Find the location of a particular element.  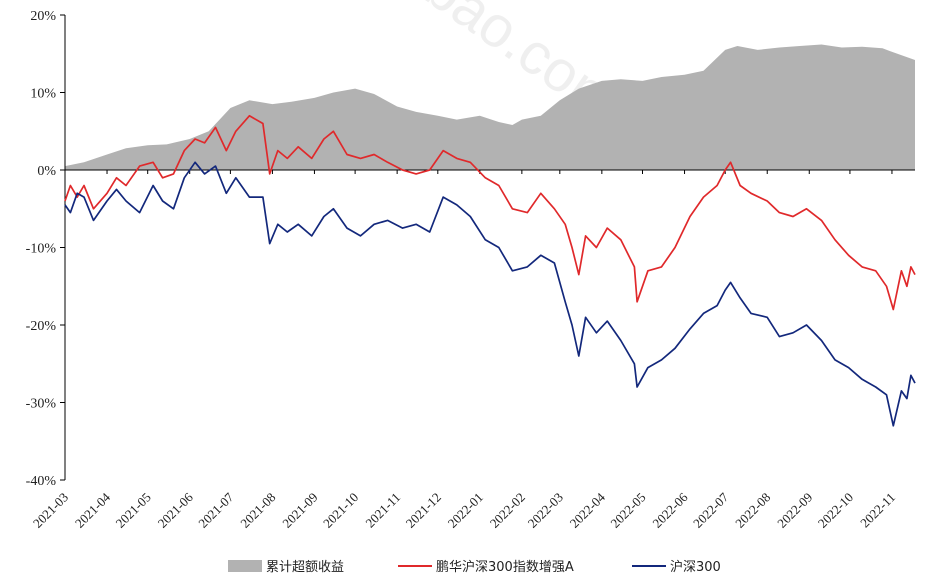

y-tick-label: 10% is located at coordinates (43, 94).